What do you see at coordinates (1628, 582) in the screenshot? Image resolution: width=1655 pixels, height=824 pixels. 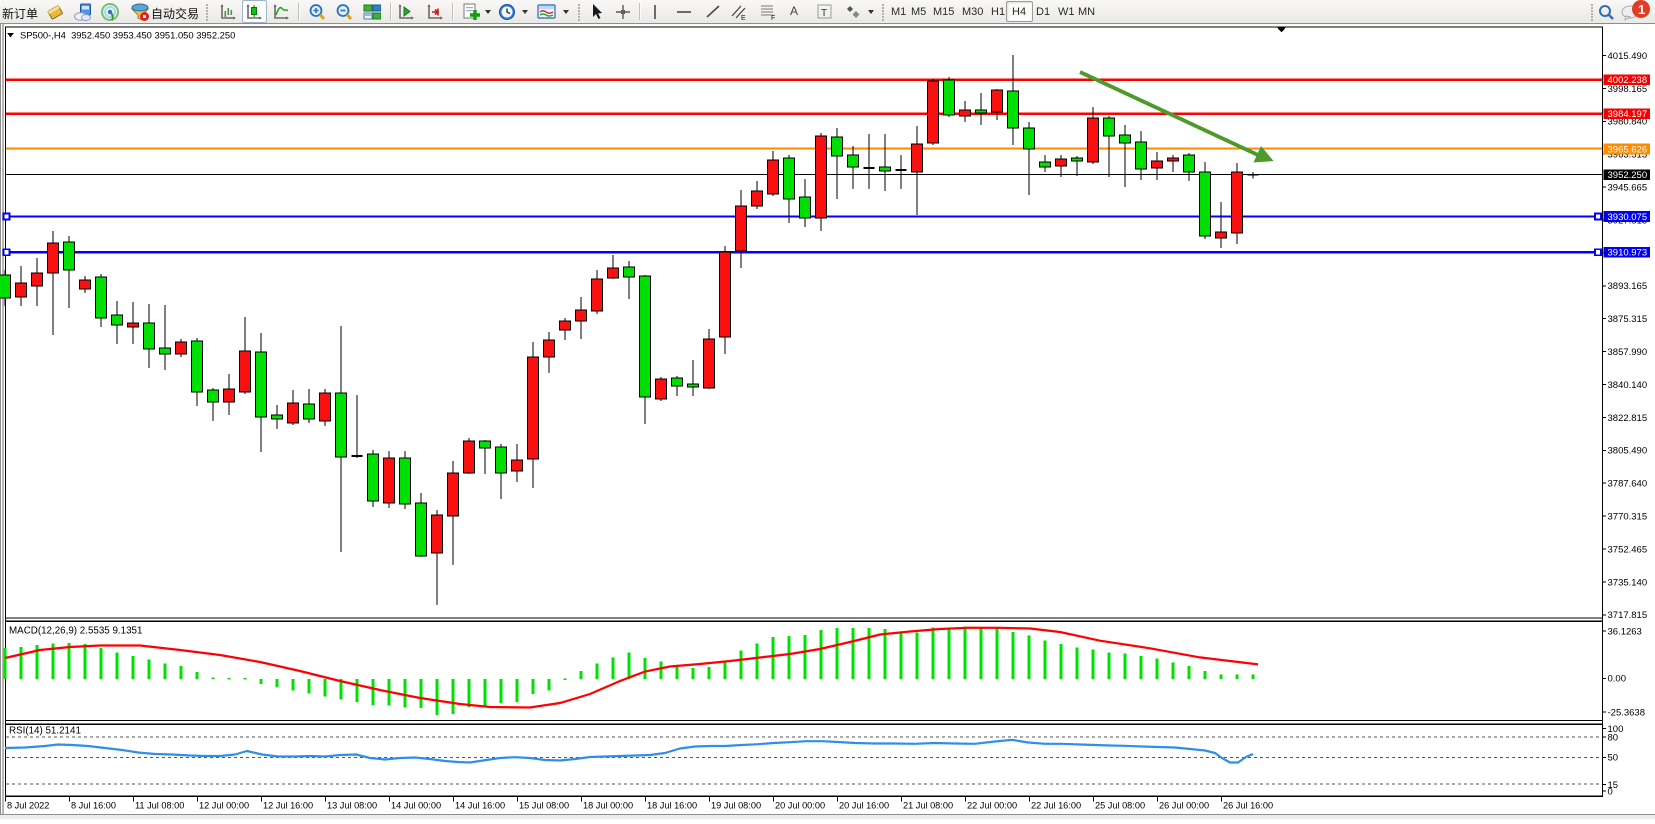 I see `svg-text: 3735.140` at bounding box center [1628, 582].